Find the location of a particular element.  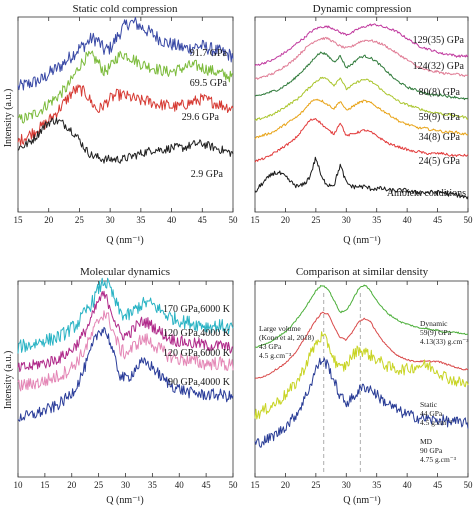

series-line-120-gpa-4000-k is located at coordinates (125, 331).